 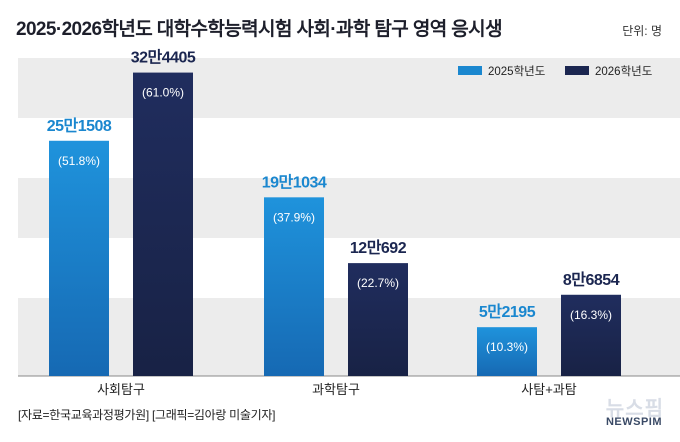 I want to click on value-label: 32만4405, so click(x=163, y=58).